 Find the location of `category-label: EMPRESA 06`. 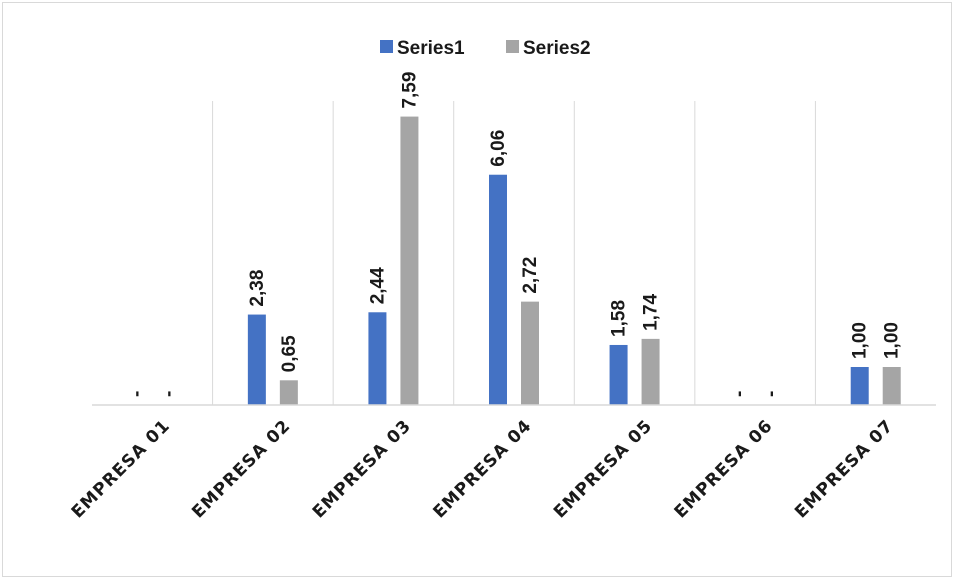

category-label: EMPRESA 06 is located at coordinates (724, 469).